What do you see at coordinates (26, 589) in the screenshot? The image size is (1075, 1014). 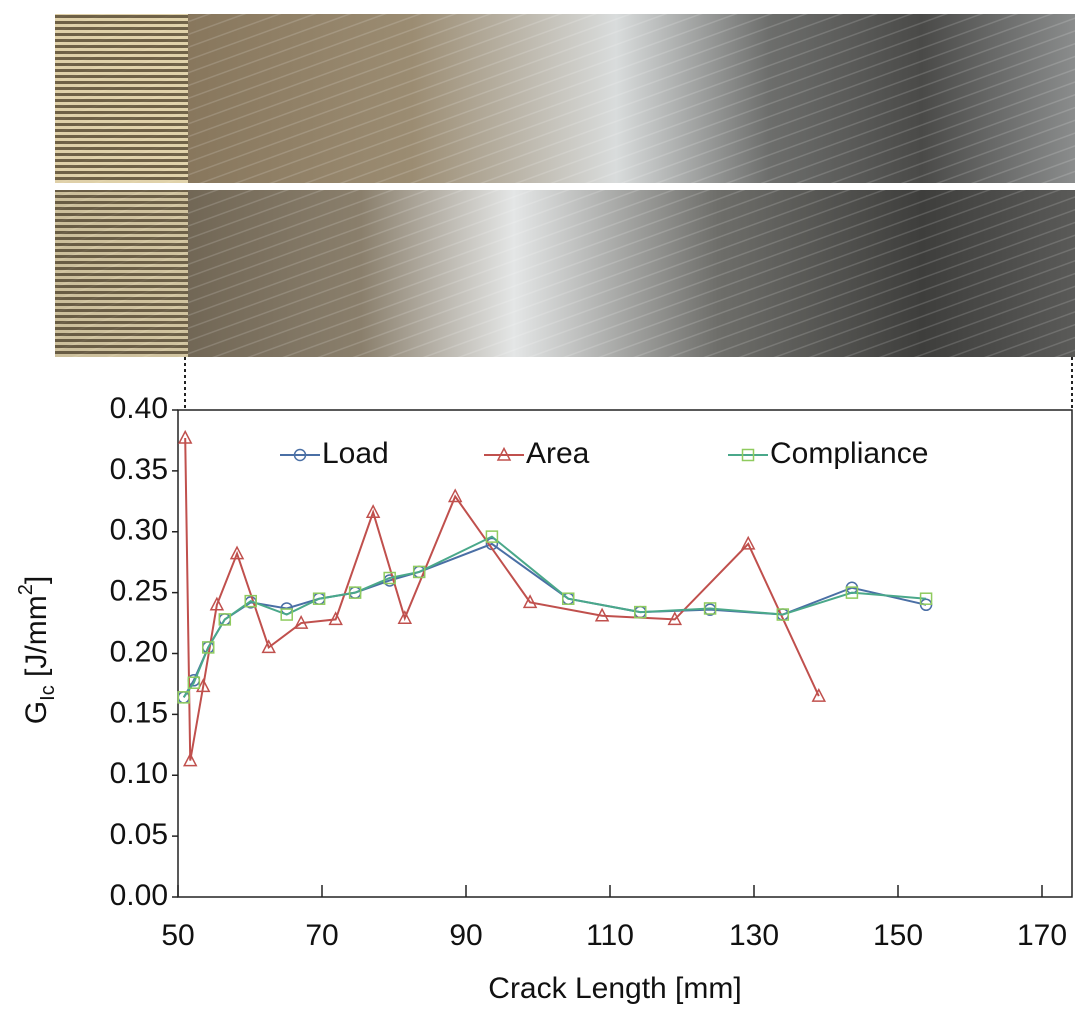 I see `y-label-part: 2` at bounding box center [26, 589].